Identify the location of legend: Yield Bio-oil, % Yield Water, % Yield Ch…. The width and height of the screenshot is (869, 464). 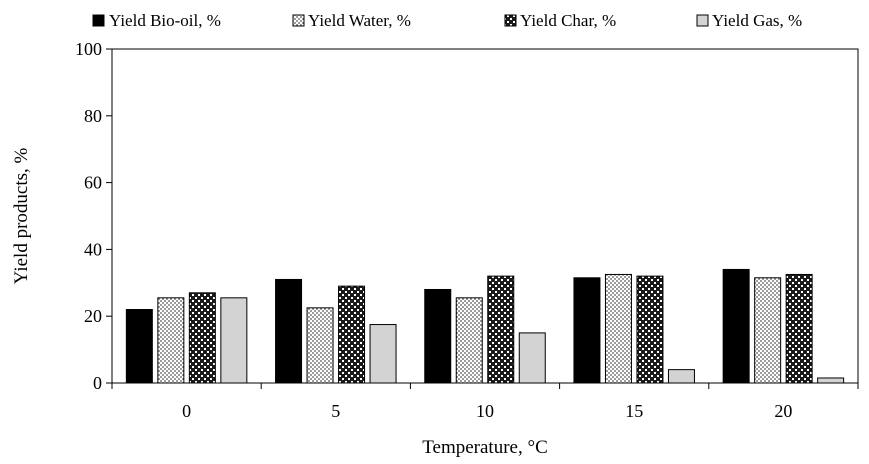
(447, 20).